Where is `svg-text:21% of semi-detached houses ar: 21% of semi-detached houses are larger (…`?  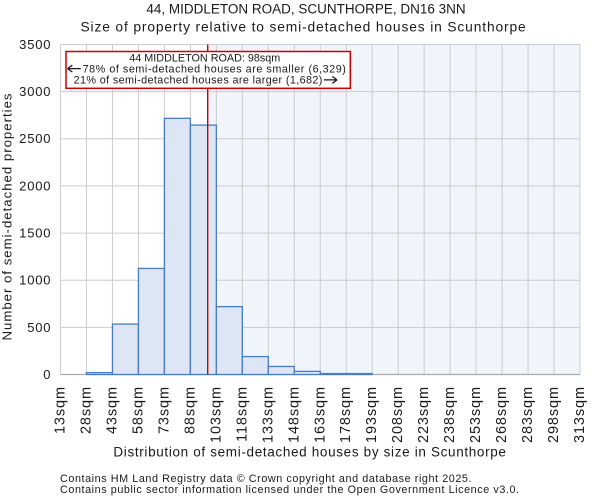
svg-text:21% of semi-detached houses ar: 21% of semi-detached houses are larger (… is located at coordinates (198, 81).